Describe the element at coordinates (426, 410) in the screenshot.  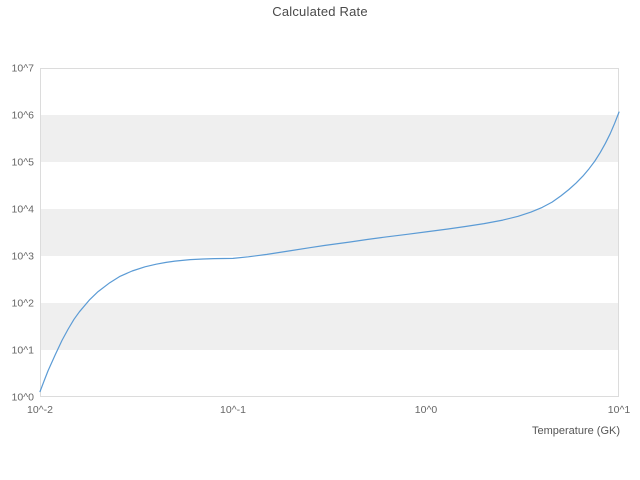
I see `x-tick-label: 10^0` at that location.